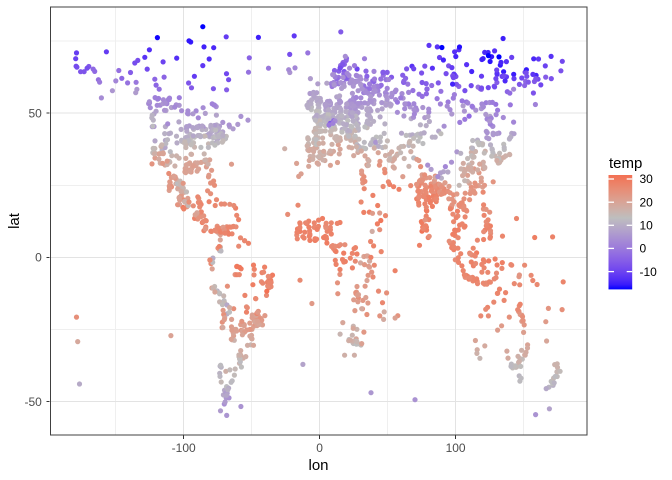  Describe the element at coordinates (625, 163) in the screenshot. I see `svg-text: temp` at that location.